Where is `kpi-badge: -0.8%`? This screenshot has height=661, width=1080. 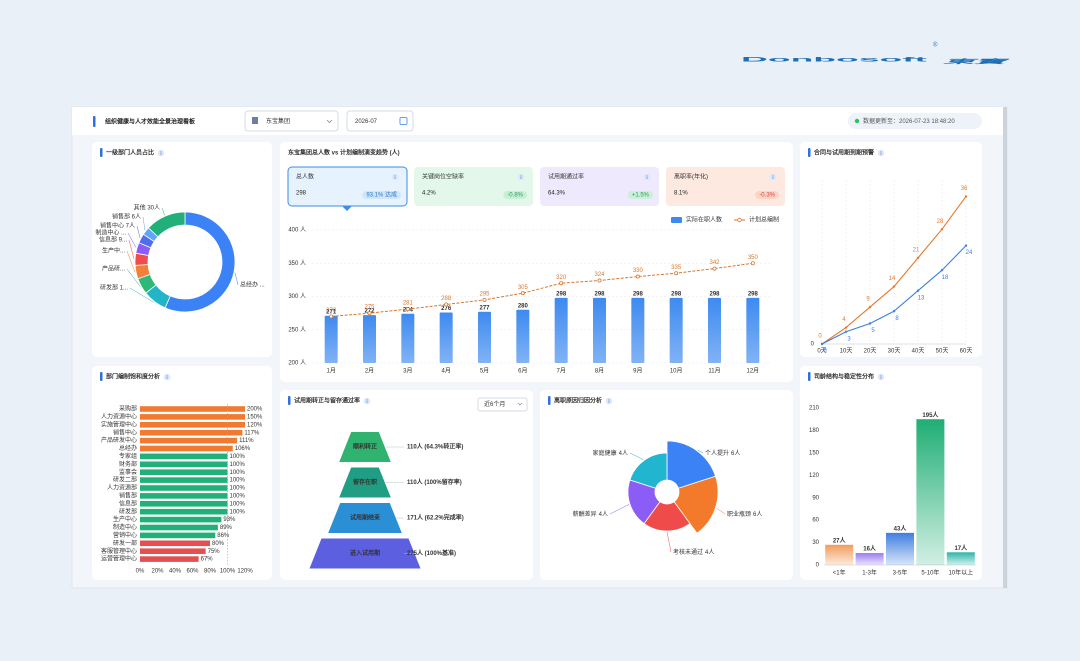
kpi-badge: -0.8% is located at coordinates (515, 196).